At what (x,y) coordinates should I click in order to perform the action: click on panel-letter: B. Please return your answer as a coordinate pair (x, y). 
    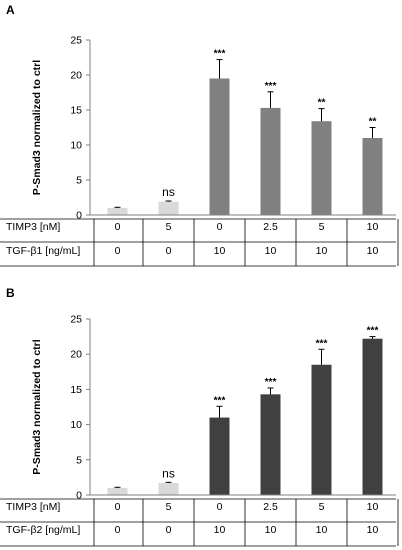
    Looking at the image, I should click on (10, 293).